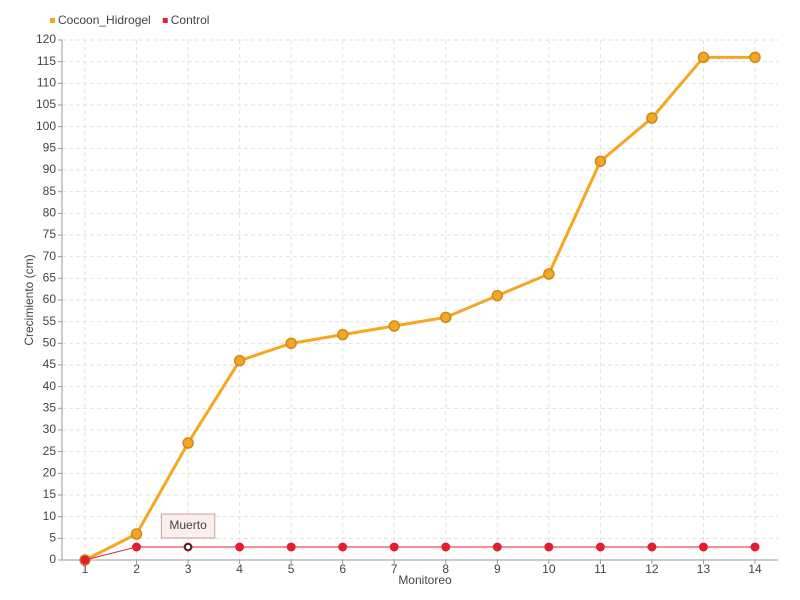 This screenshot has width=800, height=600. I want to click on x-tick-label: 6, so click(342, 569).